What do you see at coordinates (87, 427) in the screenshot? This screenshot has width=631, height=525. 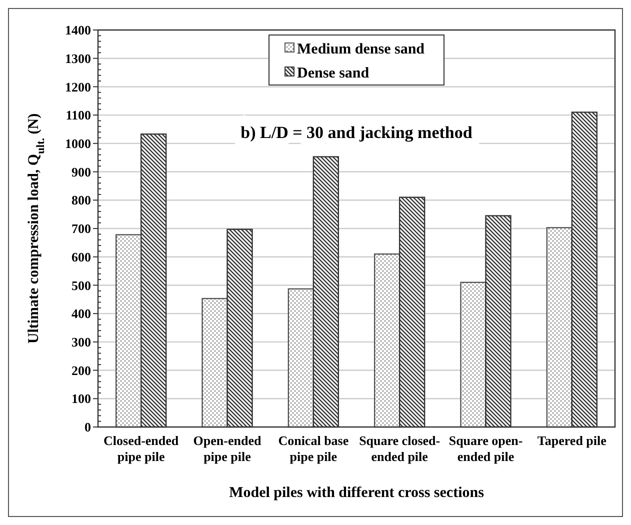 I see `y-tick-label: 0` at bounding box center [87, 427].